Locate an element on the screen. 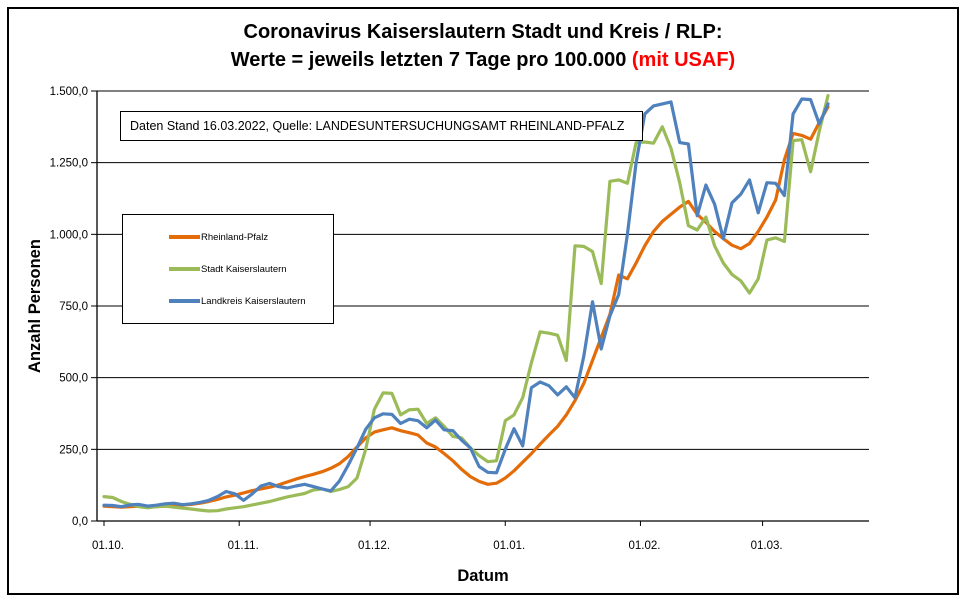  x-tick-label: 01.10. is located at coordinates (108, 546).